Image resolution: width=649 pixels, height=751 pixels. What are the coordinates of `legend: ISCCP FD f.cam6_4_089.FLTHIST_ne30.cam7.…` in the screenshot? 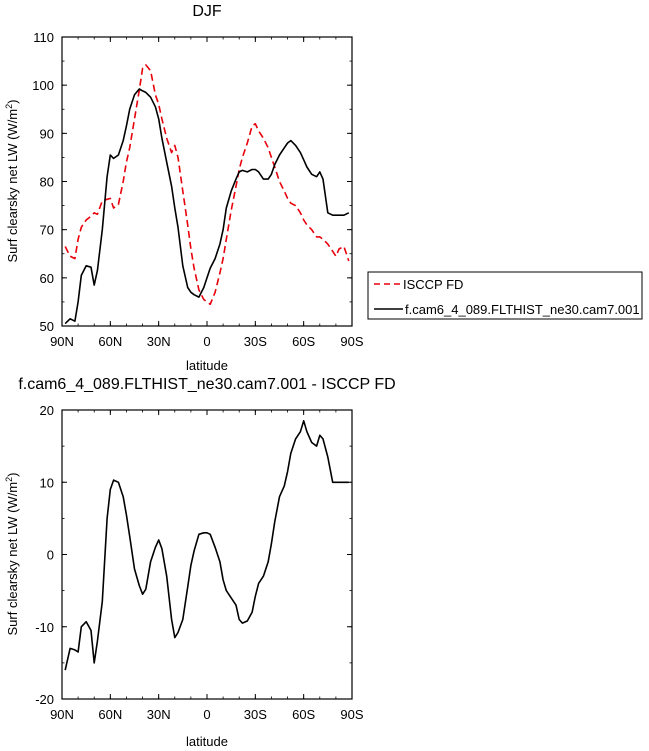 It's located at (505, 295).